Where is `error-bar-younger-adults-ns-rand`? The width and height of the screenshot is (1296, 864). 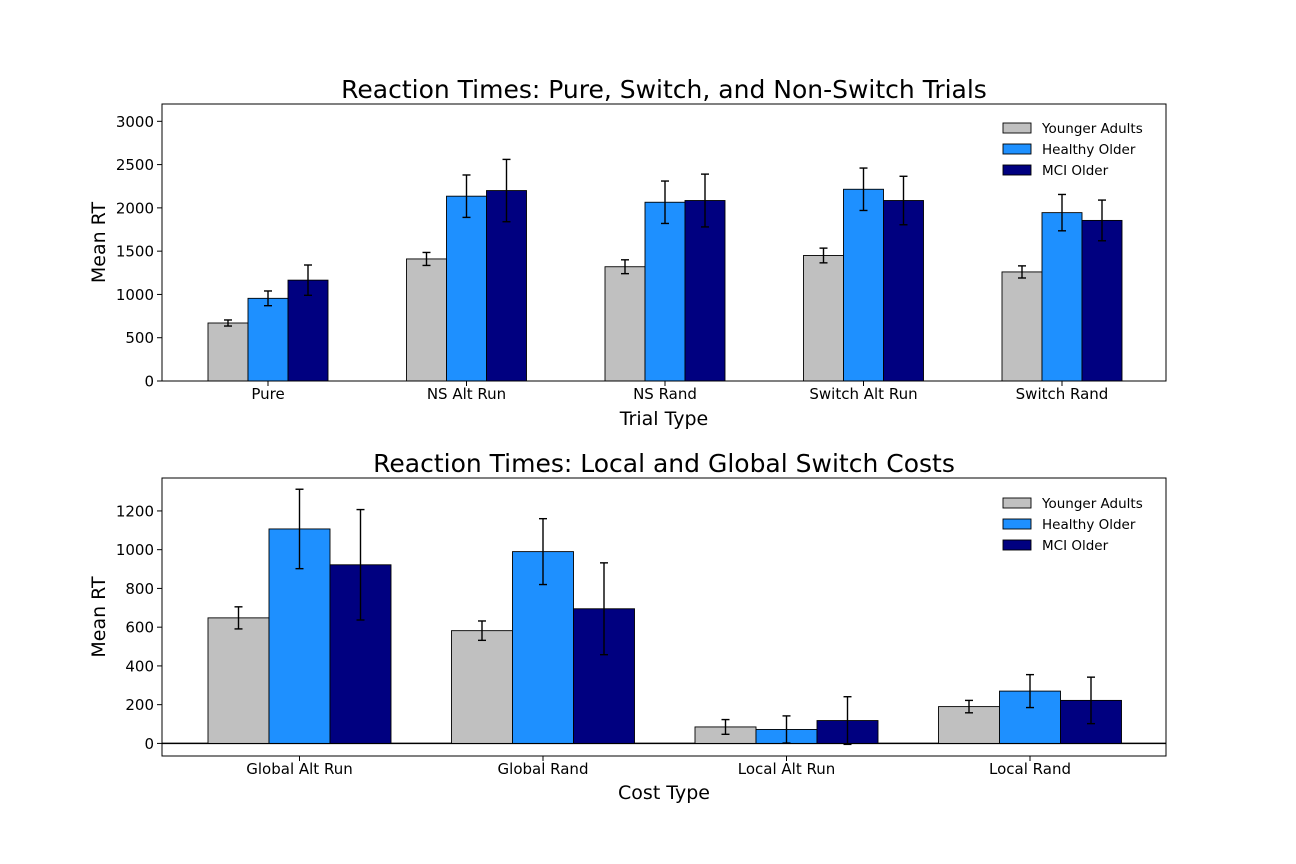
error-bar-younger-adults-ns-rand is located at coordinates (625, 267).